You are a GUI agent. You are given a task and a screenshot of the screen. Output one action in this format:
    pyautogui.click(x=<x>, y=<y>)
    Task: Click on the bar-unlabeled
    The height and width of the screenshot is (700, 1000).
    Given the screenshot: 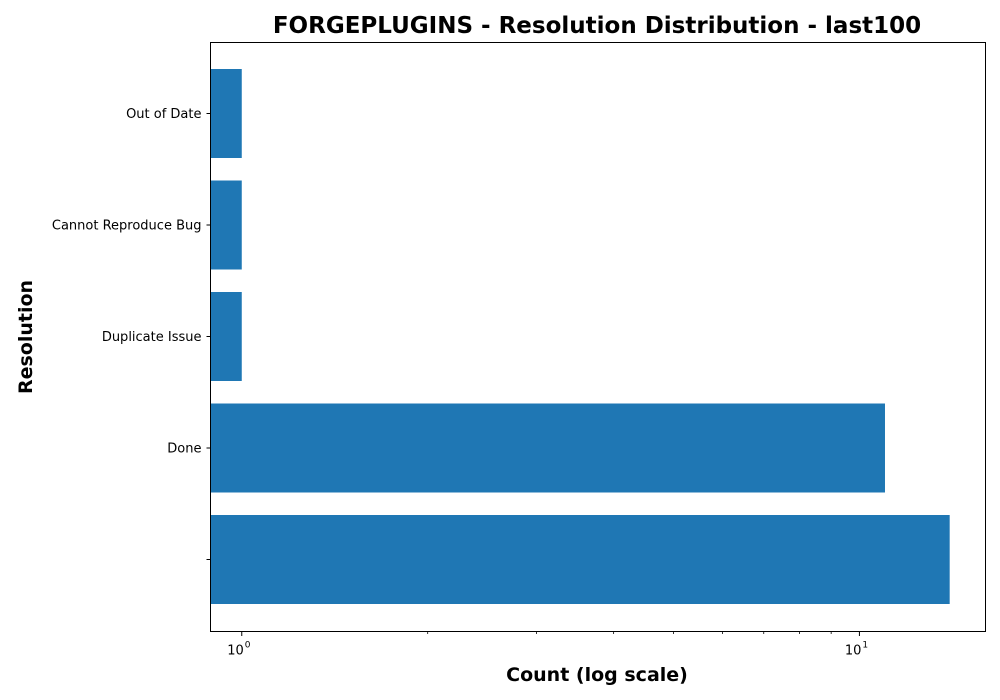 What is the action you would take?
    pyautogui.click(x=580, y=559)
    